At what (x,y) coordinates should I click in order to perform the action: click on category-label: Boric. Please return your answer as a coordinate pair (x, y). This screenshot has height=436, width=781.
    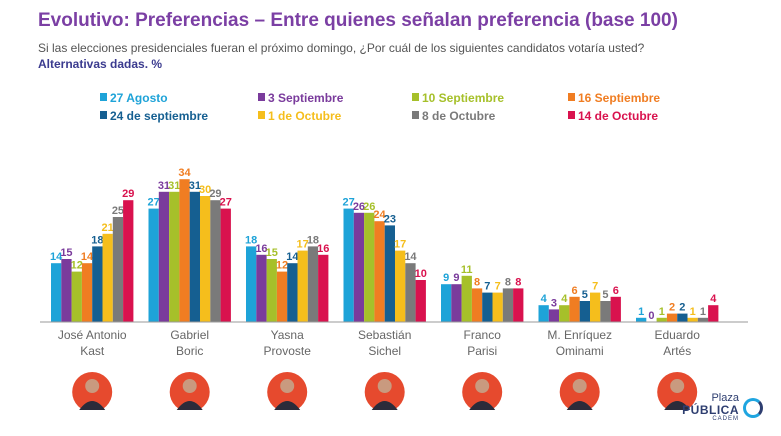
    Looking at the image, I should click on (189, 351).